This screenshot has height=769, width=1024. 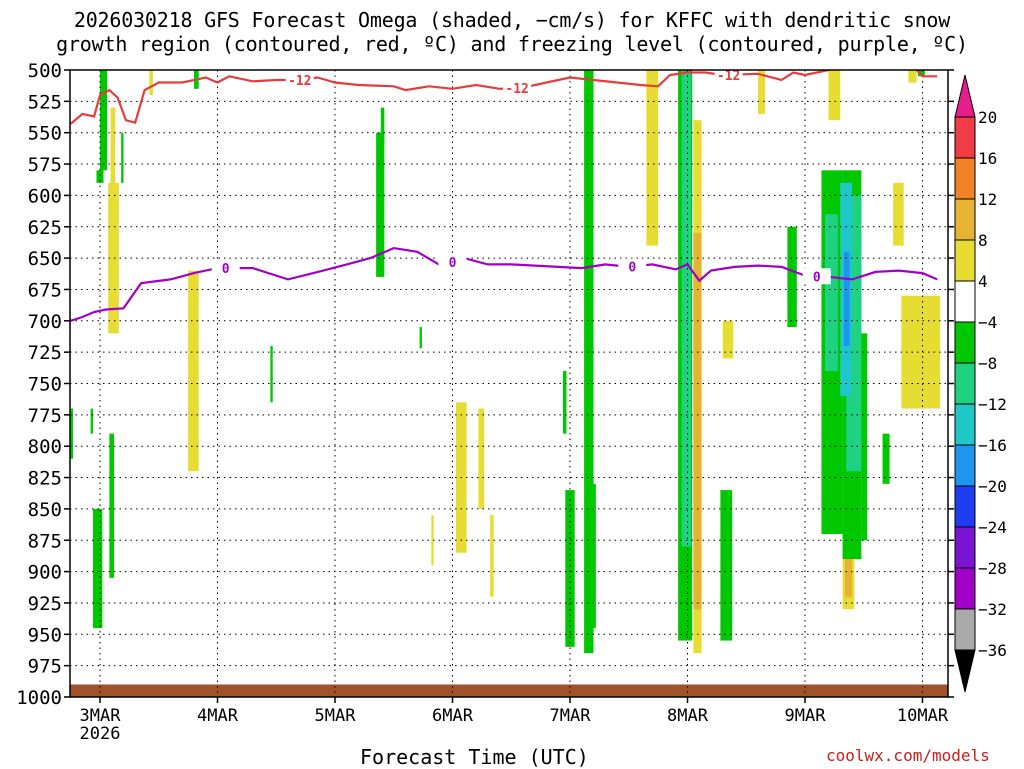 I want to click on y-tick-label-725: 725, so click(x=45, y=353).